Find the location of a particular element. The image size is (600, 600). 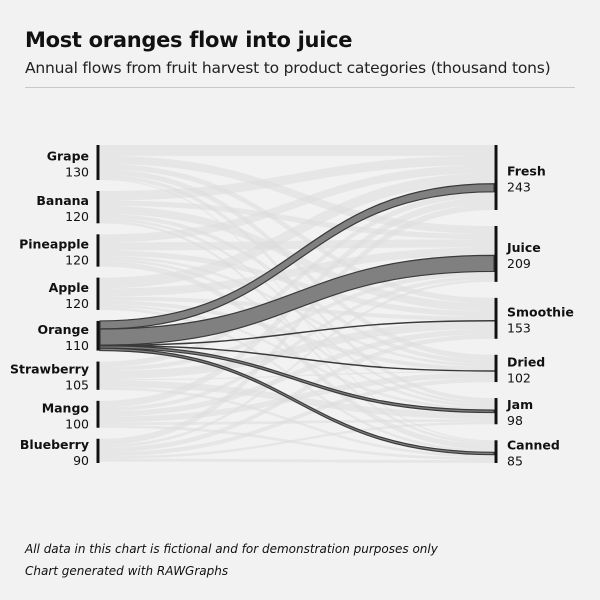

source-label: Grape is located at coordinates (68, 156).